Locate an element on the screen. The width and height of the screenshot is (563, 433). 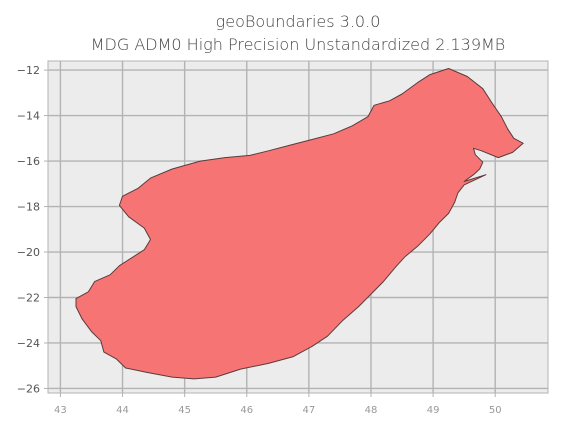
y-tick-label: −20 is located at coordinates (28, 252).